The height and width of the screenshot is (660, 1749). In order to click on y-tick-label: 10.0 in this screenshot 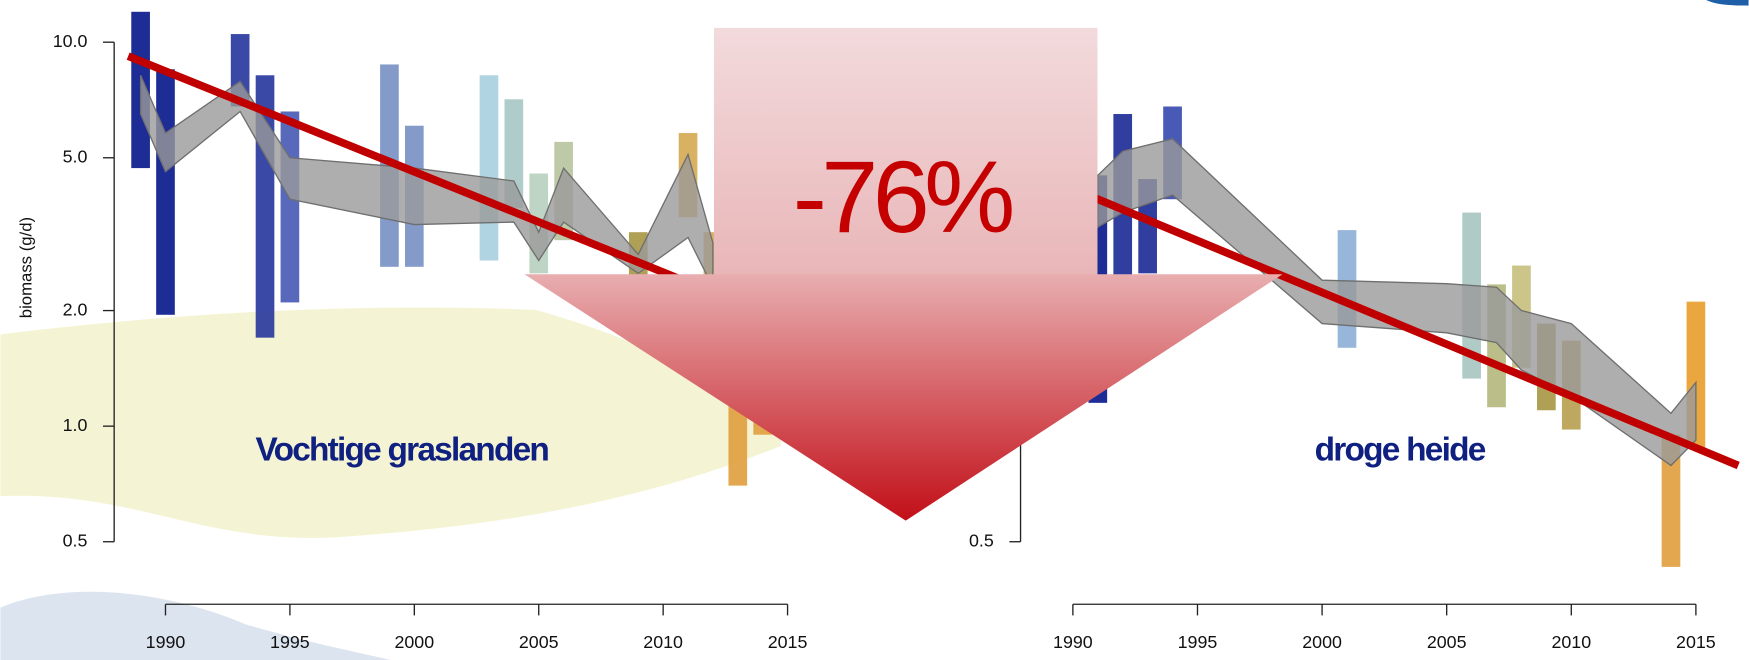, I will do `click(70, 41)`.